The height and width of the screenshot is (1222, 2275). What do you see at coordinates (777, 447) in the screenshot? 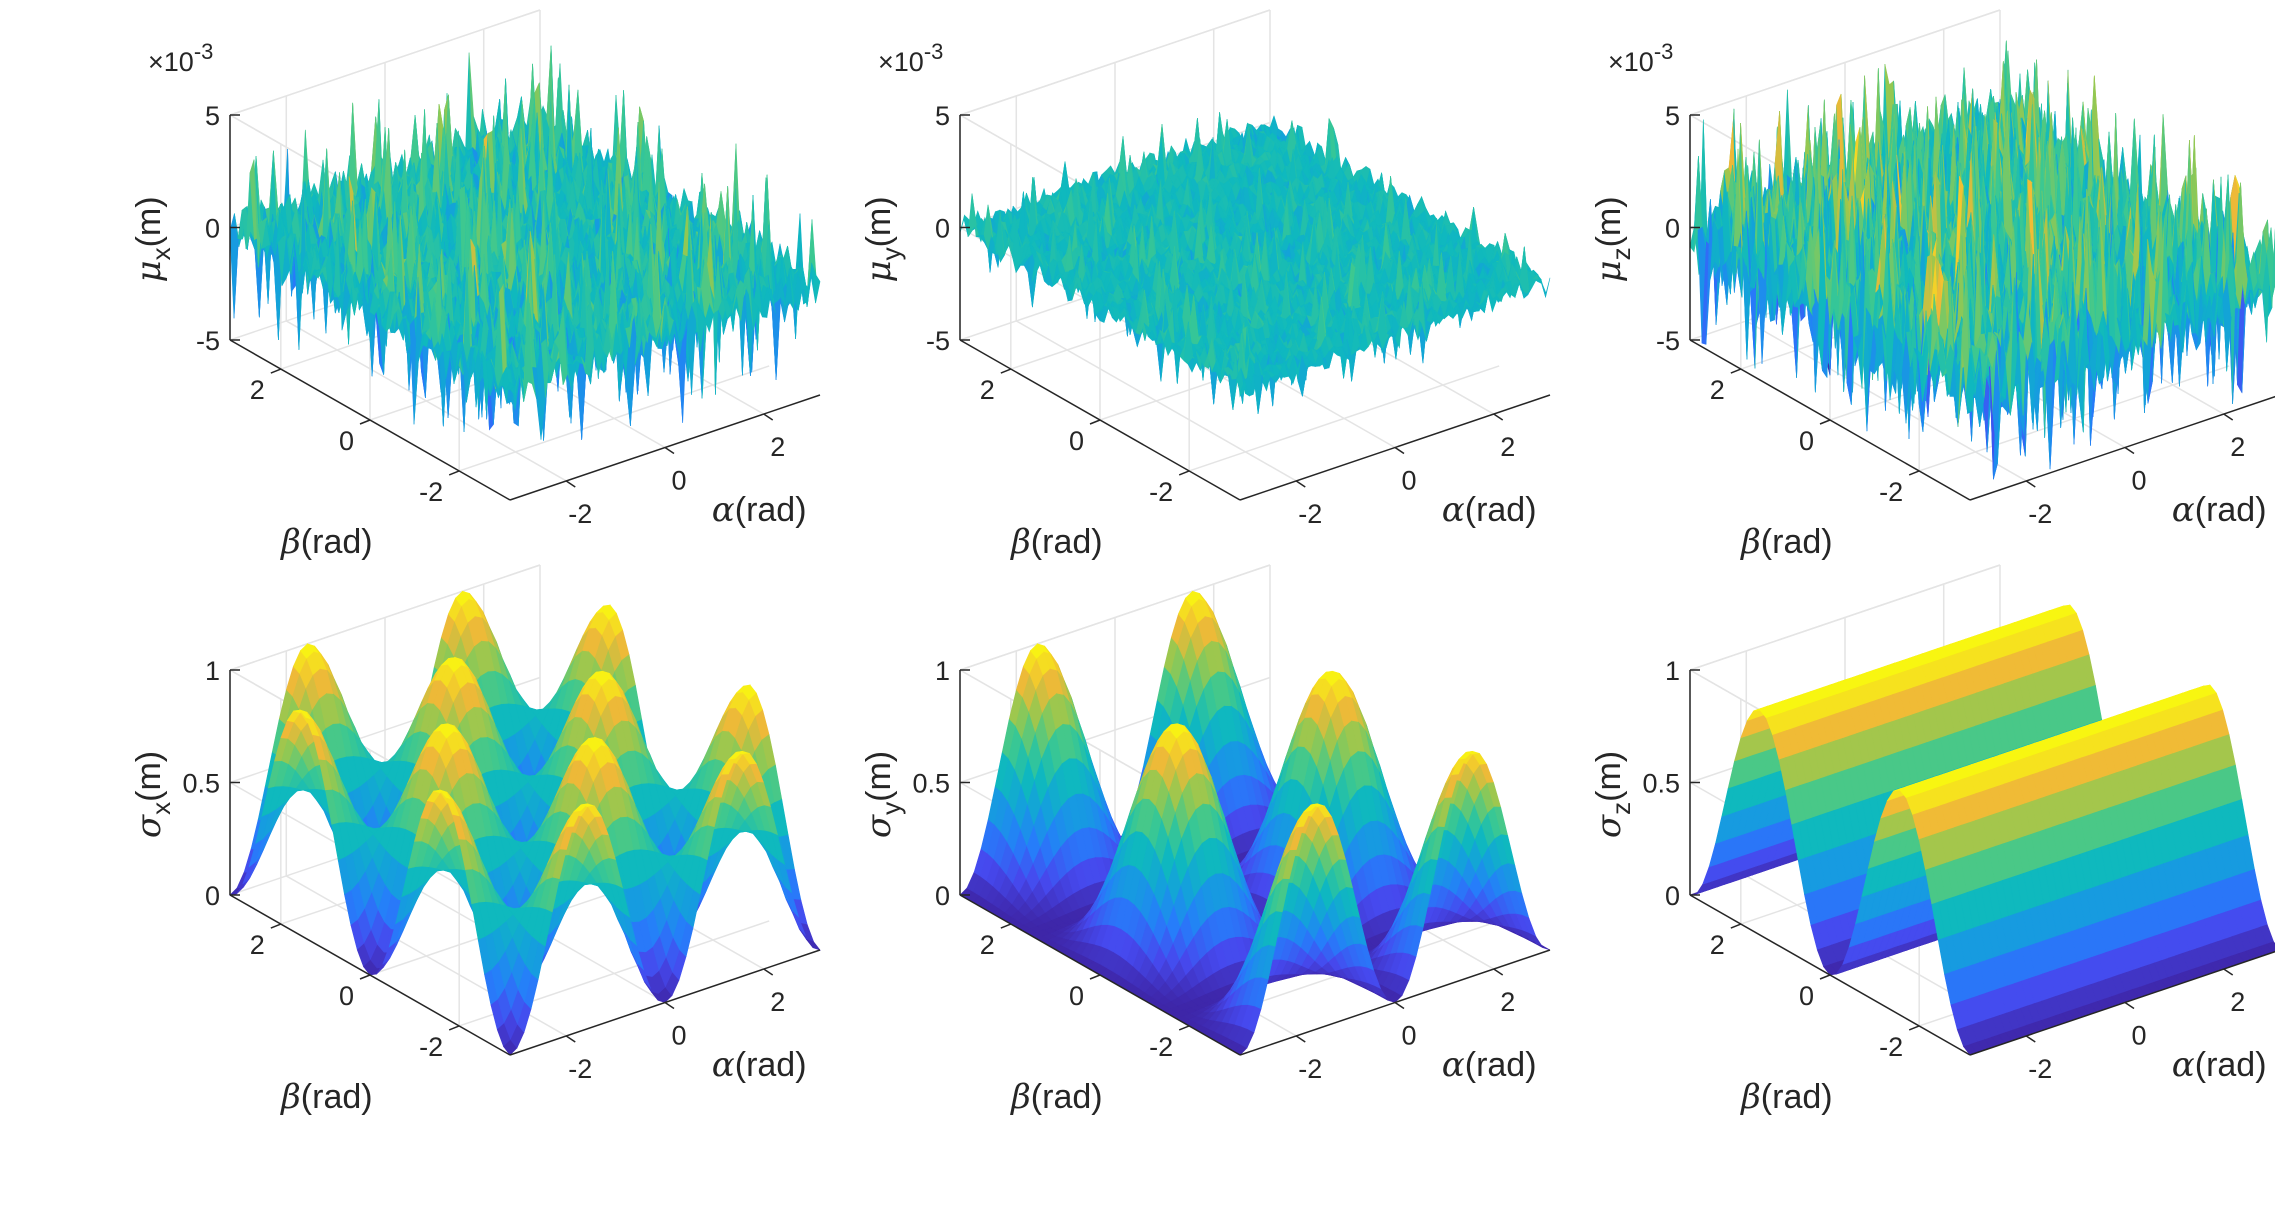
I see `x-tick-label: 2` at bounding box center [777, 447].